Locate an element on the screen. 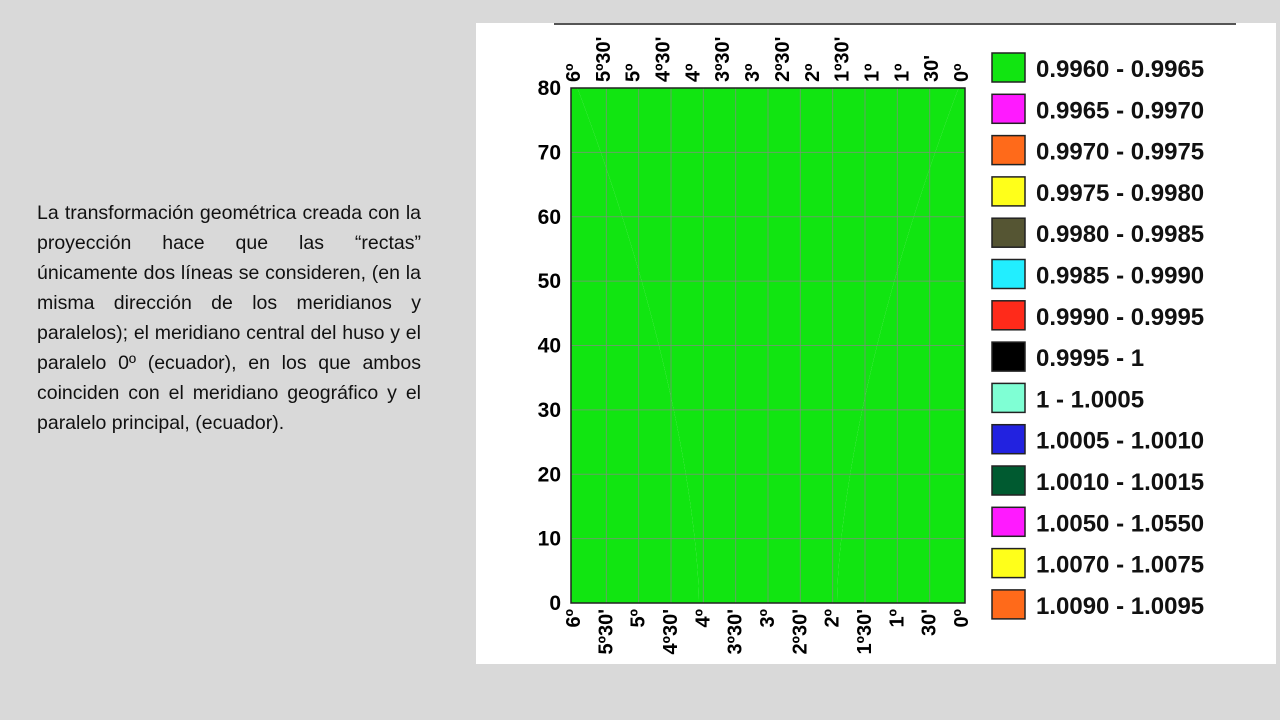  y-axis-ticks: 0 10 20 30 40 50 60 70 80 is located at coordinates (549, 346).